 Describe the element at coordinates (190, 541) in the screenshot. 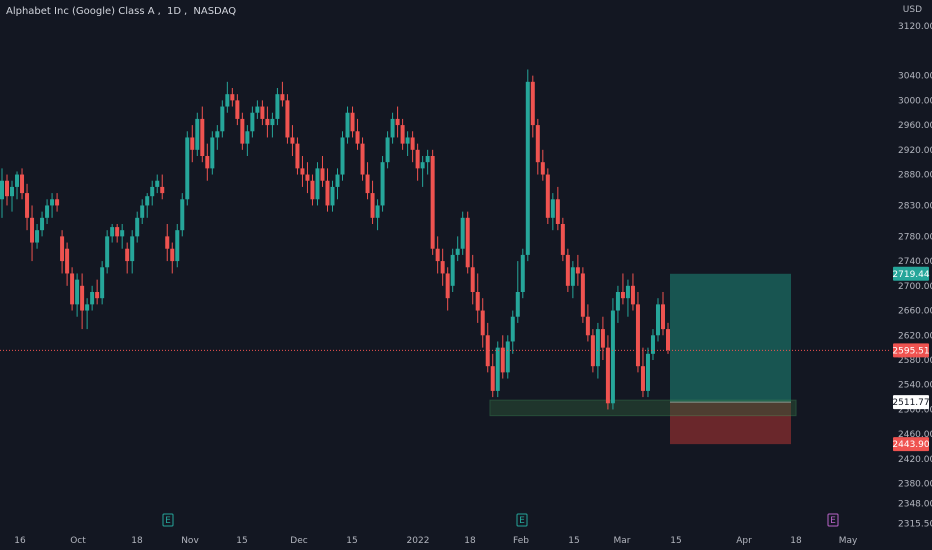

I see `time-tick-label: Nov` at that location.